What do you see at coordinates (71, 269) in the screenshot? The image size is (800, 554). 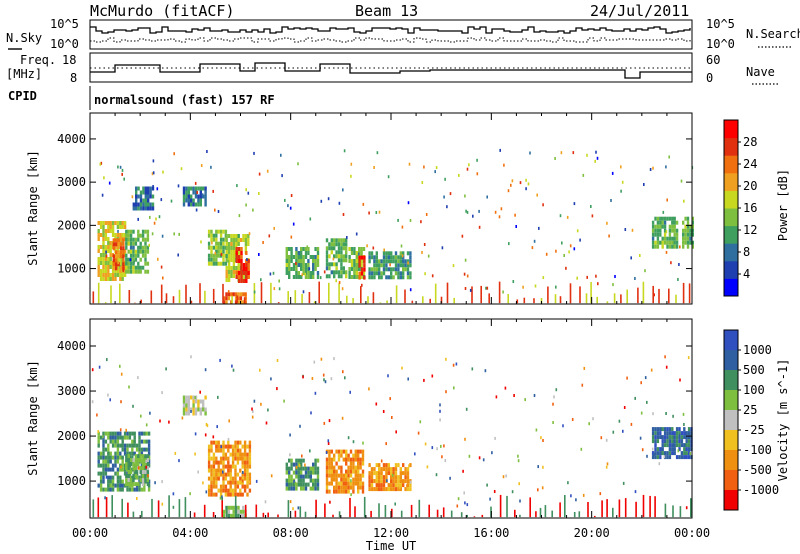 I see `y-tick-label: 1000` at bounding box center [71, 269].